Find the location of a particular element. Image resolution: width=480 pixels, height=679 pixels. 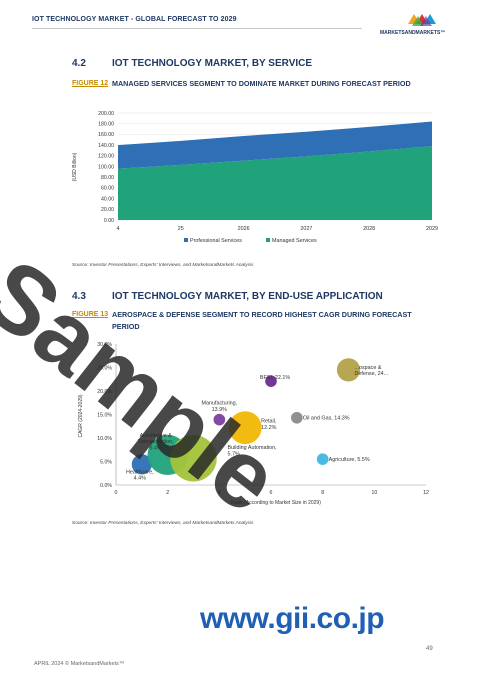

bubble-x-tick-label: 2 is located at coordinates (167, 493).